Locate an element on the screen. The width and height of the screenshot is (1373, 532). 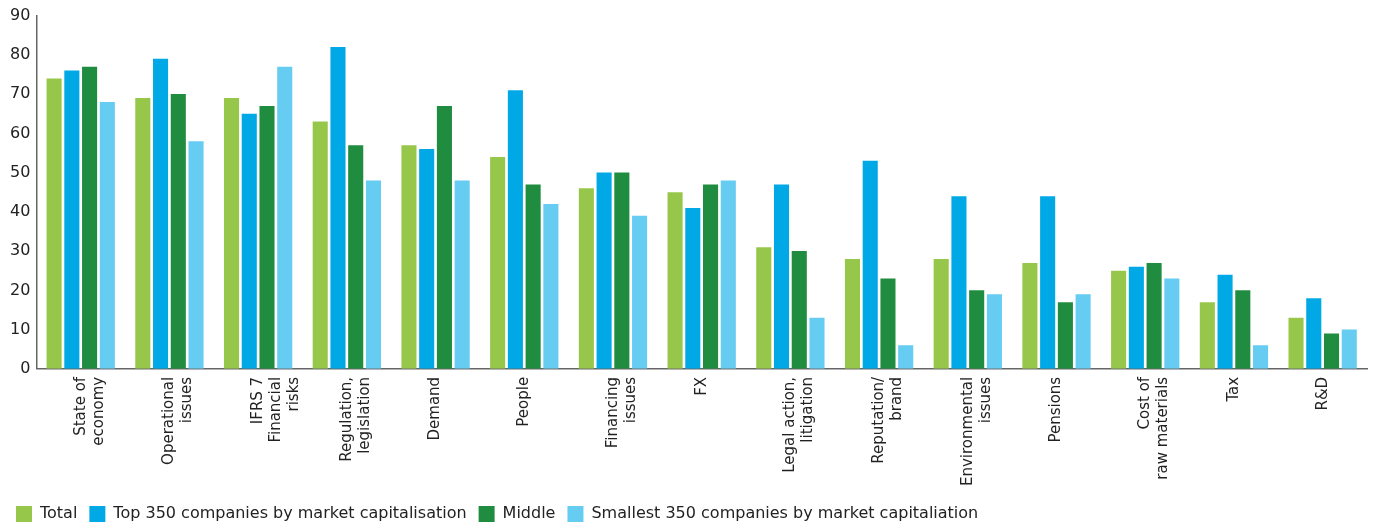
y-tick-label: 10 is located at coordinates (20, 328).